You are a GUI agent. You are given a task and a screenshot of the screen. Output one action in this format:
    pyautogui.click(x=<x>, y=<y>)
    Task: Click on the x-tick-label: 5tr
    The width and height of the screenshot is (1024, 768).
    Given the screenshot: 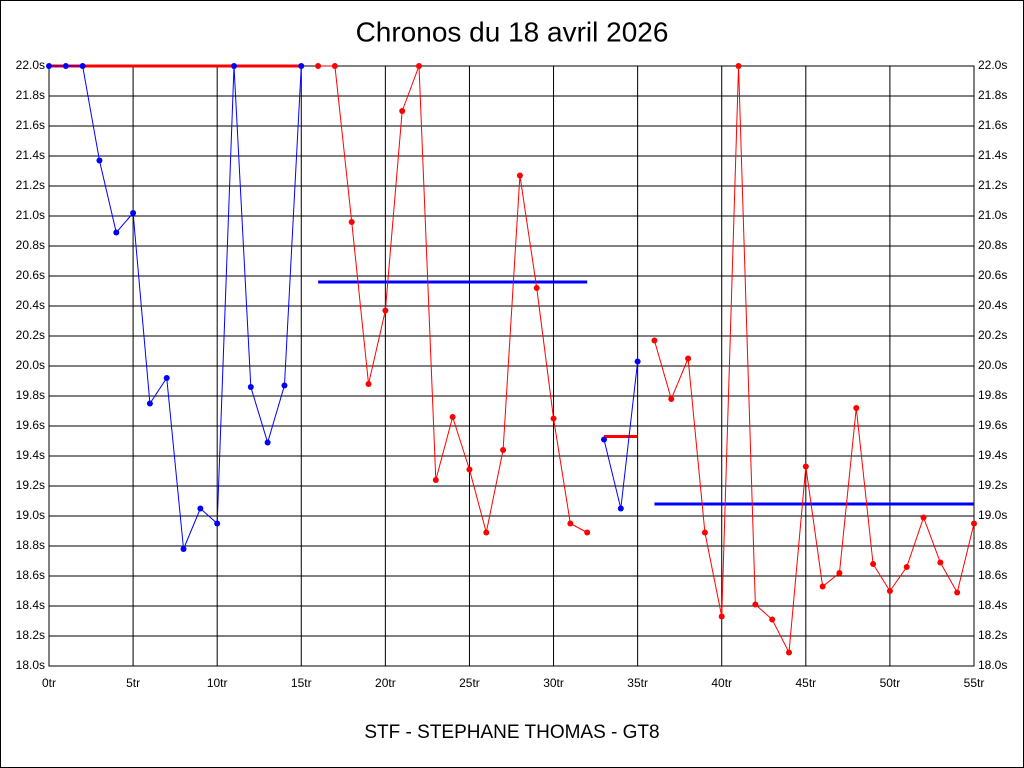 What is the action you would take?
    pyautogui.click(x=133, y=683)
    